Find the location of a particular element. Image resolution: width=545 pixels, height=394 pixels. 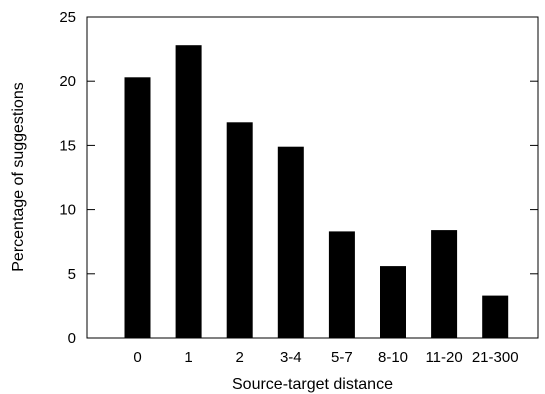

x-tick-label: 0 is located at coordinates (137, 357).